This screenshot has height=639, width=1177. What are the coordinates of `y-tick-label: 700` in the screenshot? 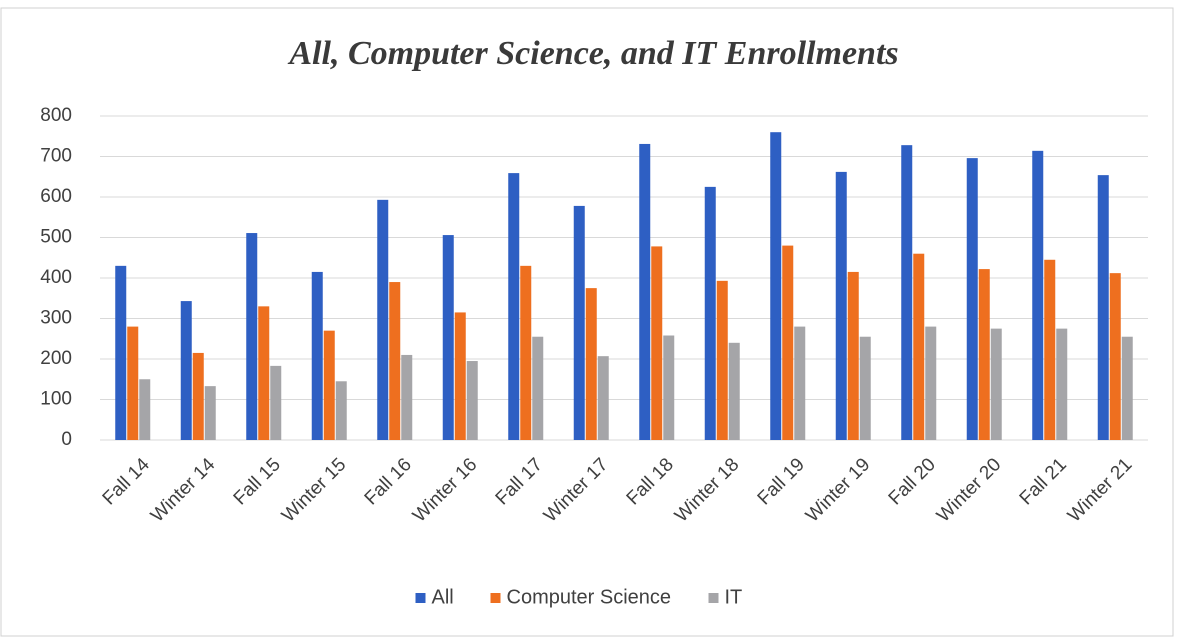 It's located at (56, 156).